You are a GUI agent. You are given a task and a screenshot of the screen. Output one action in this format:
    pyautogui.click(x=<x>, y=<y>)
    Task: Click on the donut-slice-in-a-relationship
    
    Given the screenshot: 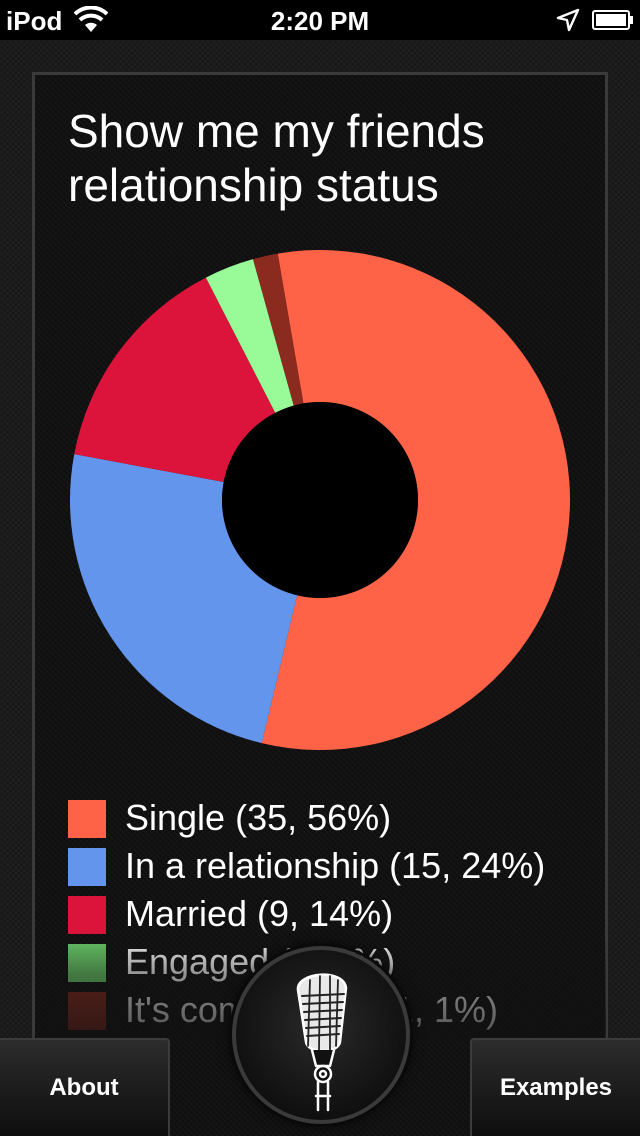 What is the action you would take?
    pyautogui.click(x=183, y=599)
    